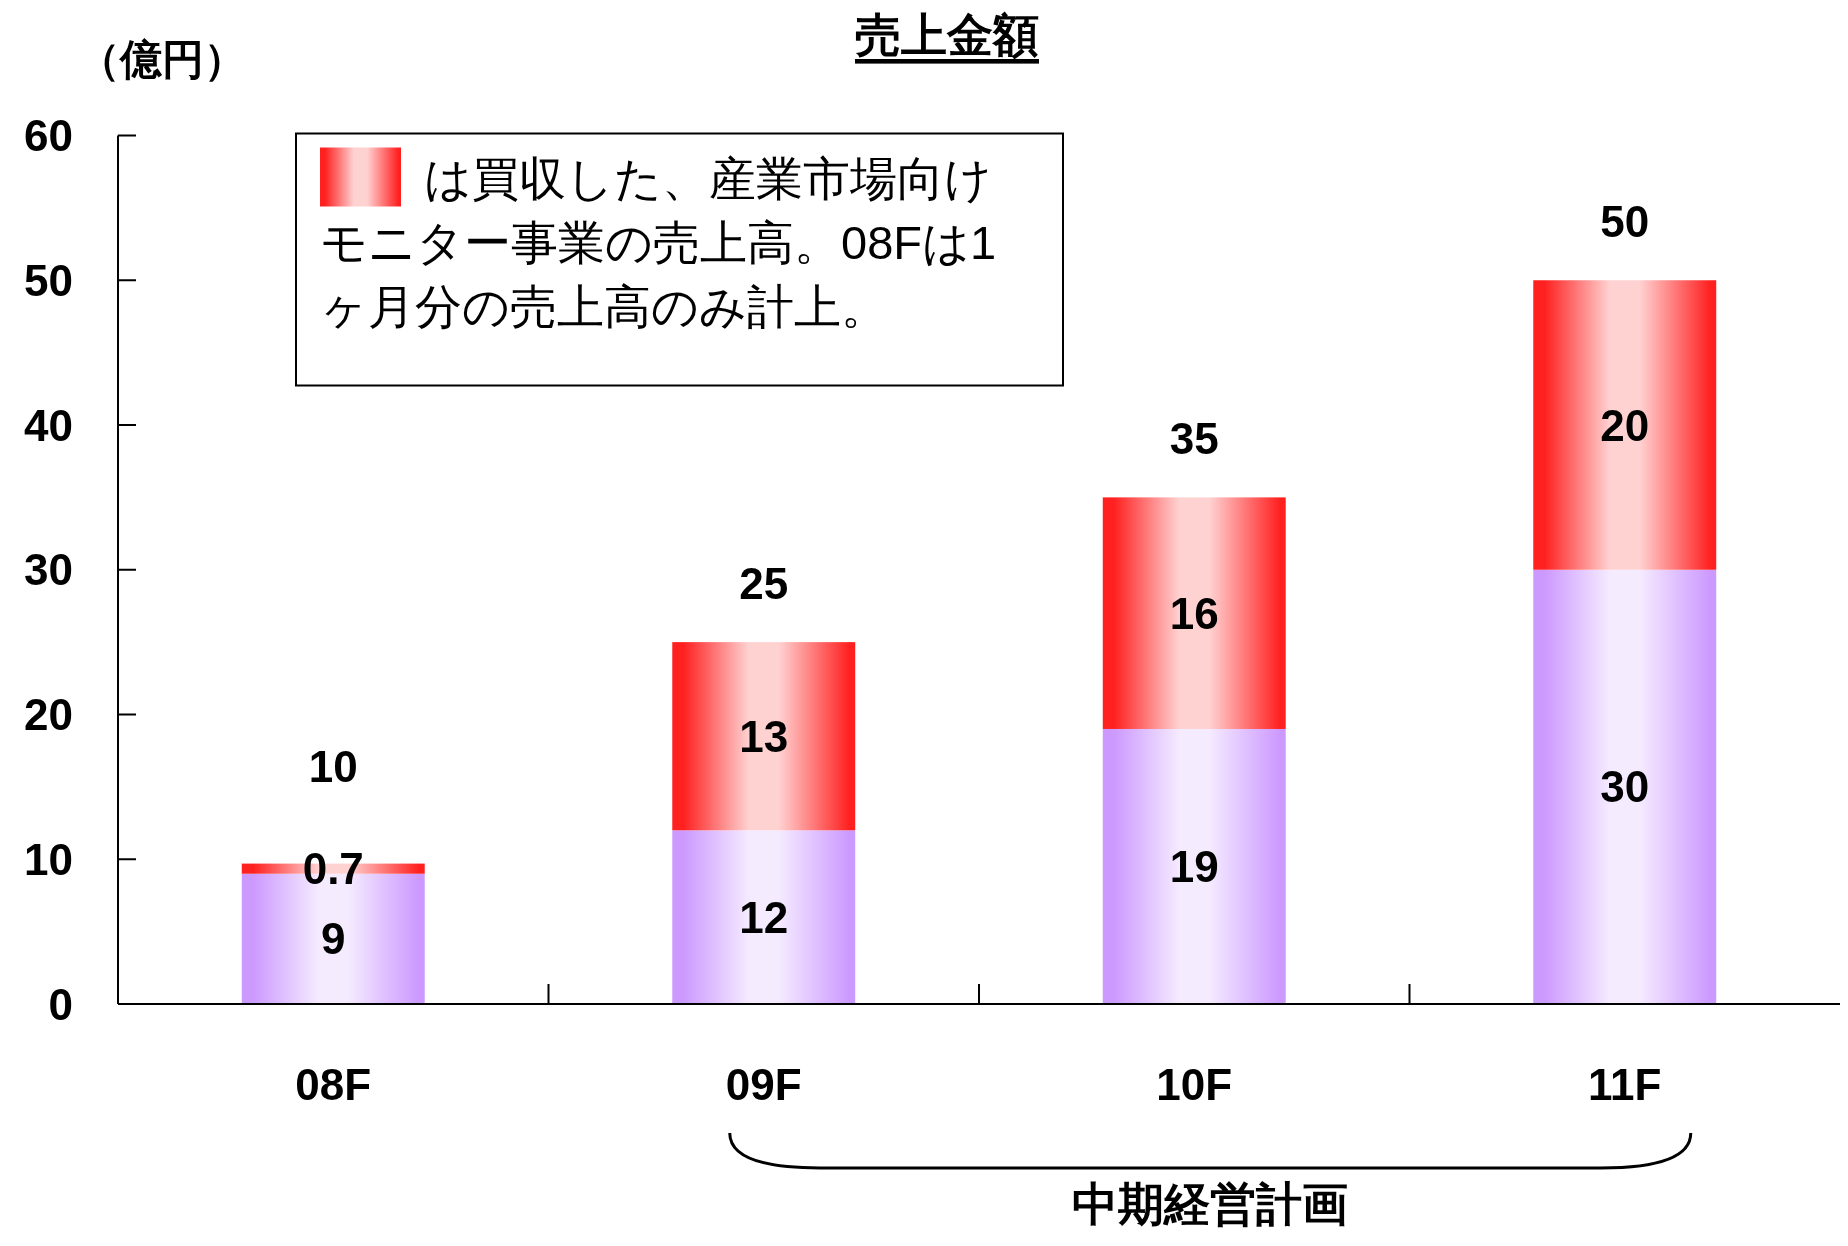 This screenshot has height=1246, width=1848. I want to click on data-label: 20, so click(1625, 425).